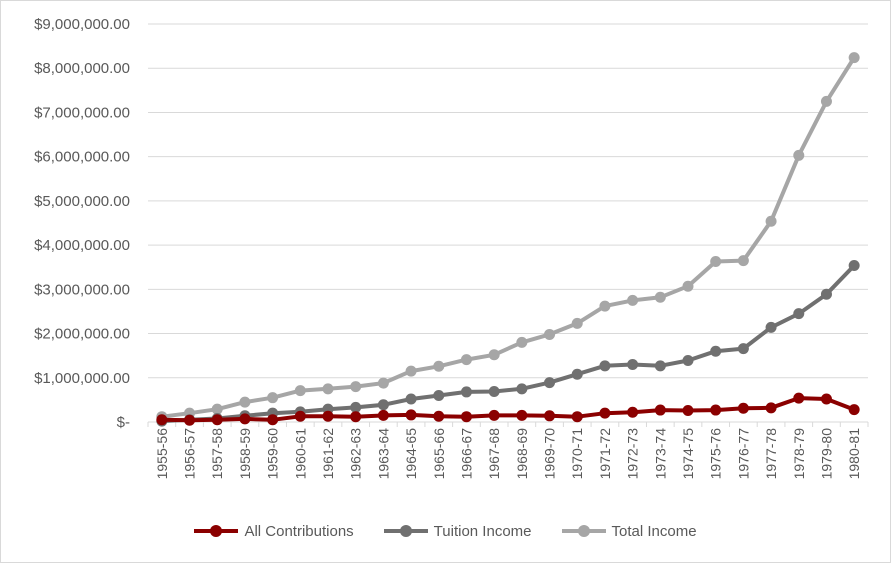  I want to click on x-tick-label: 1957-58, so click(217, 454).